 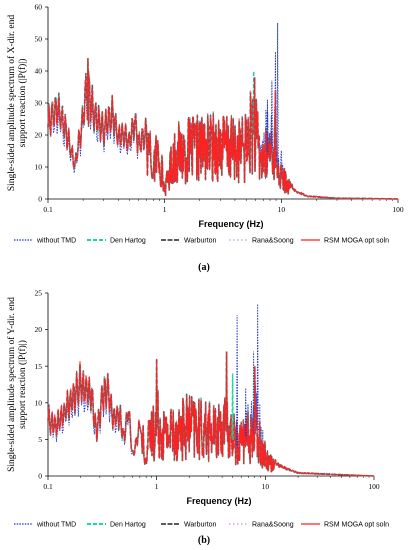 I want to click on chart-caption: (a), so click(x=204, y=267).